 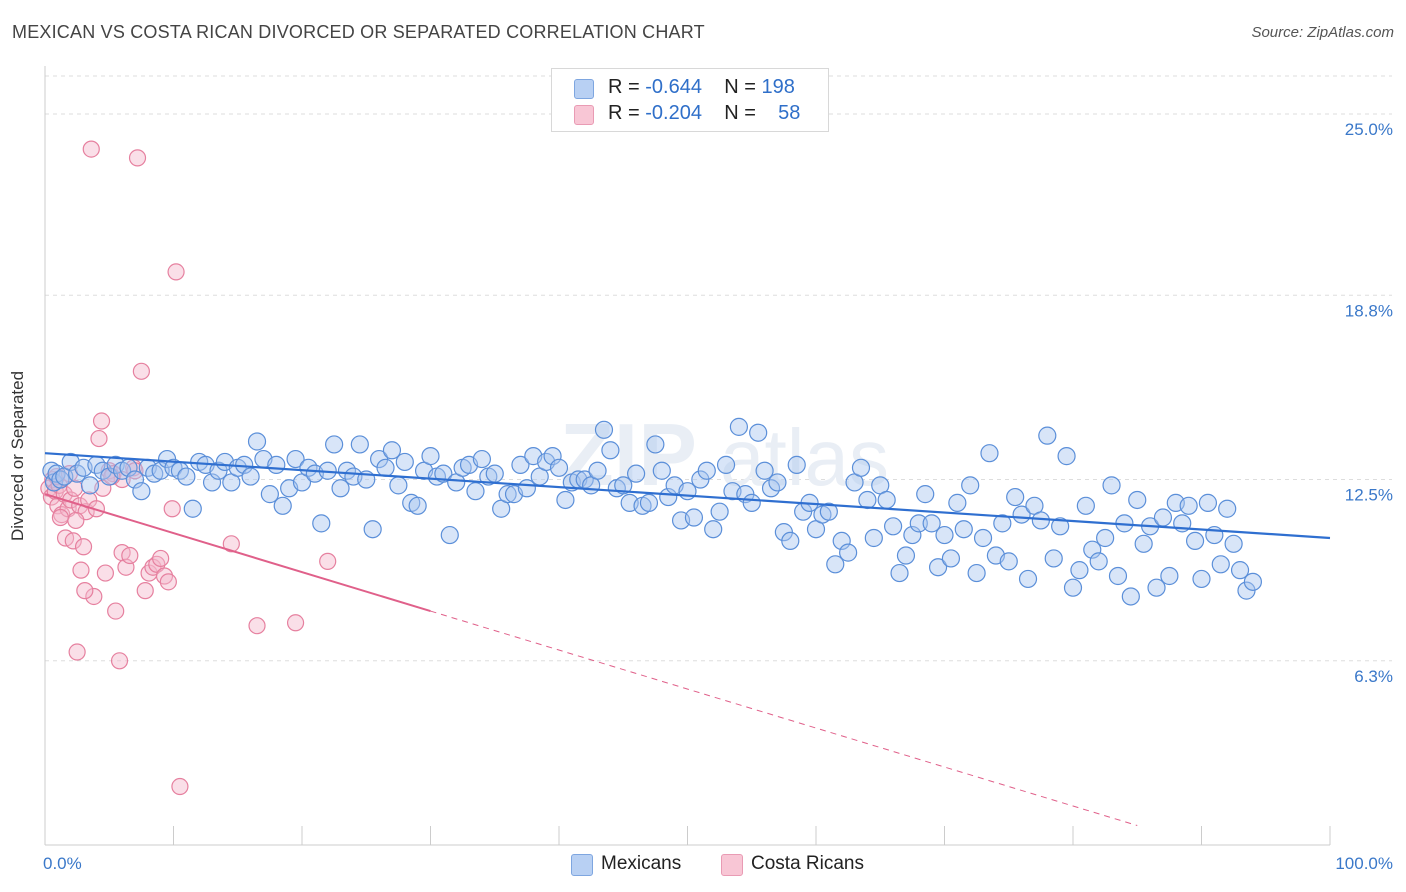 What do you see at coordinates (1373, 676) in the screenshot?
I see `y-tick-label: 6.3%` at bounding box center [1373, 676].